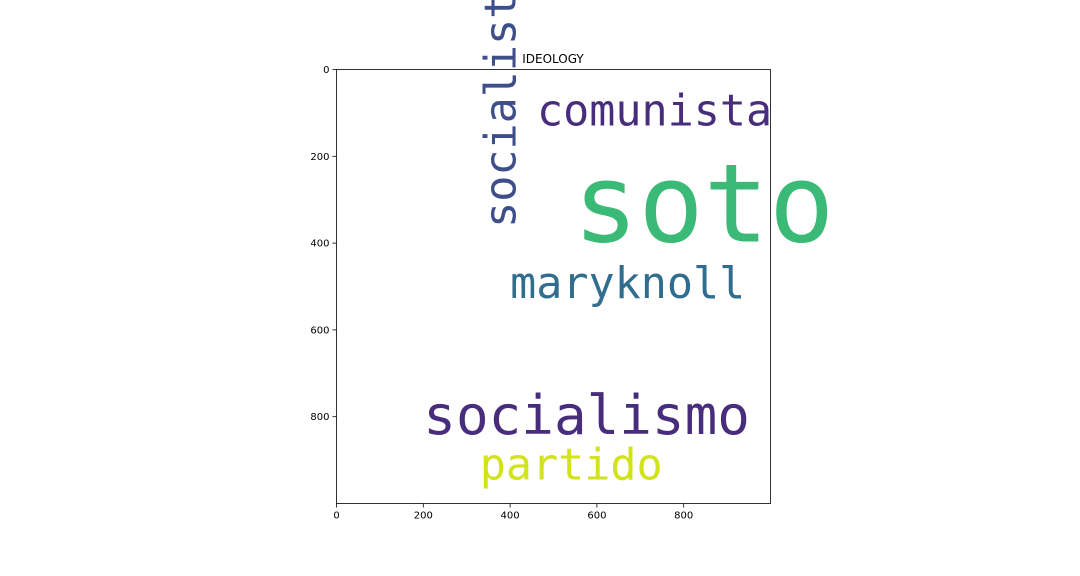 This screenshot has width=1080, height=576. I want to click on word-partido: partido, so click(571, 466).